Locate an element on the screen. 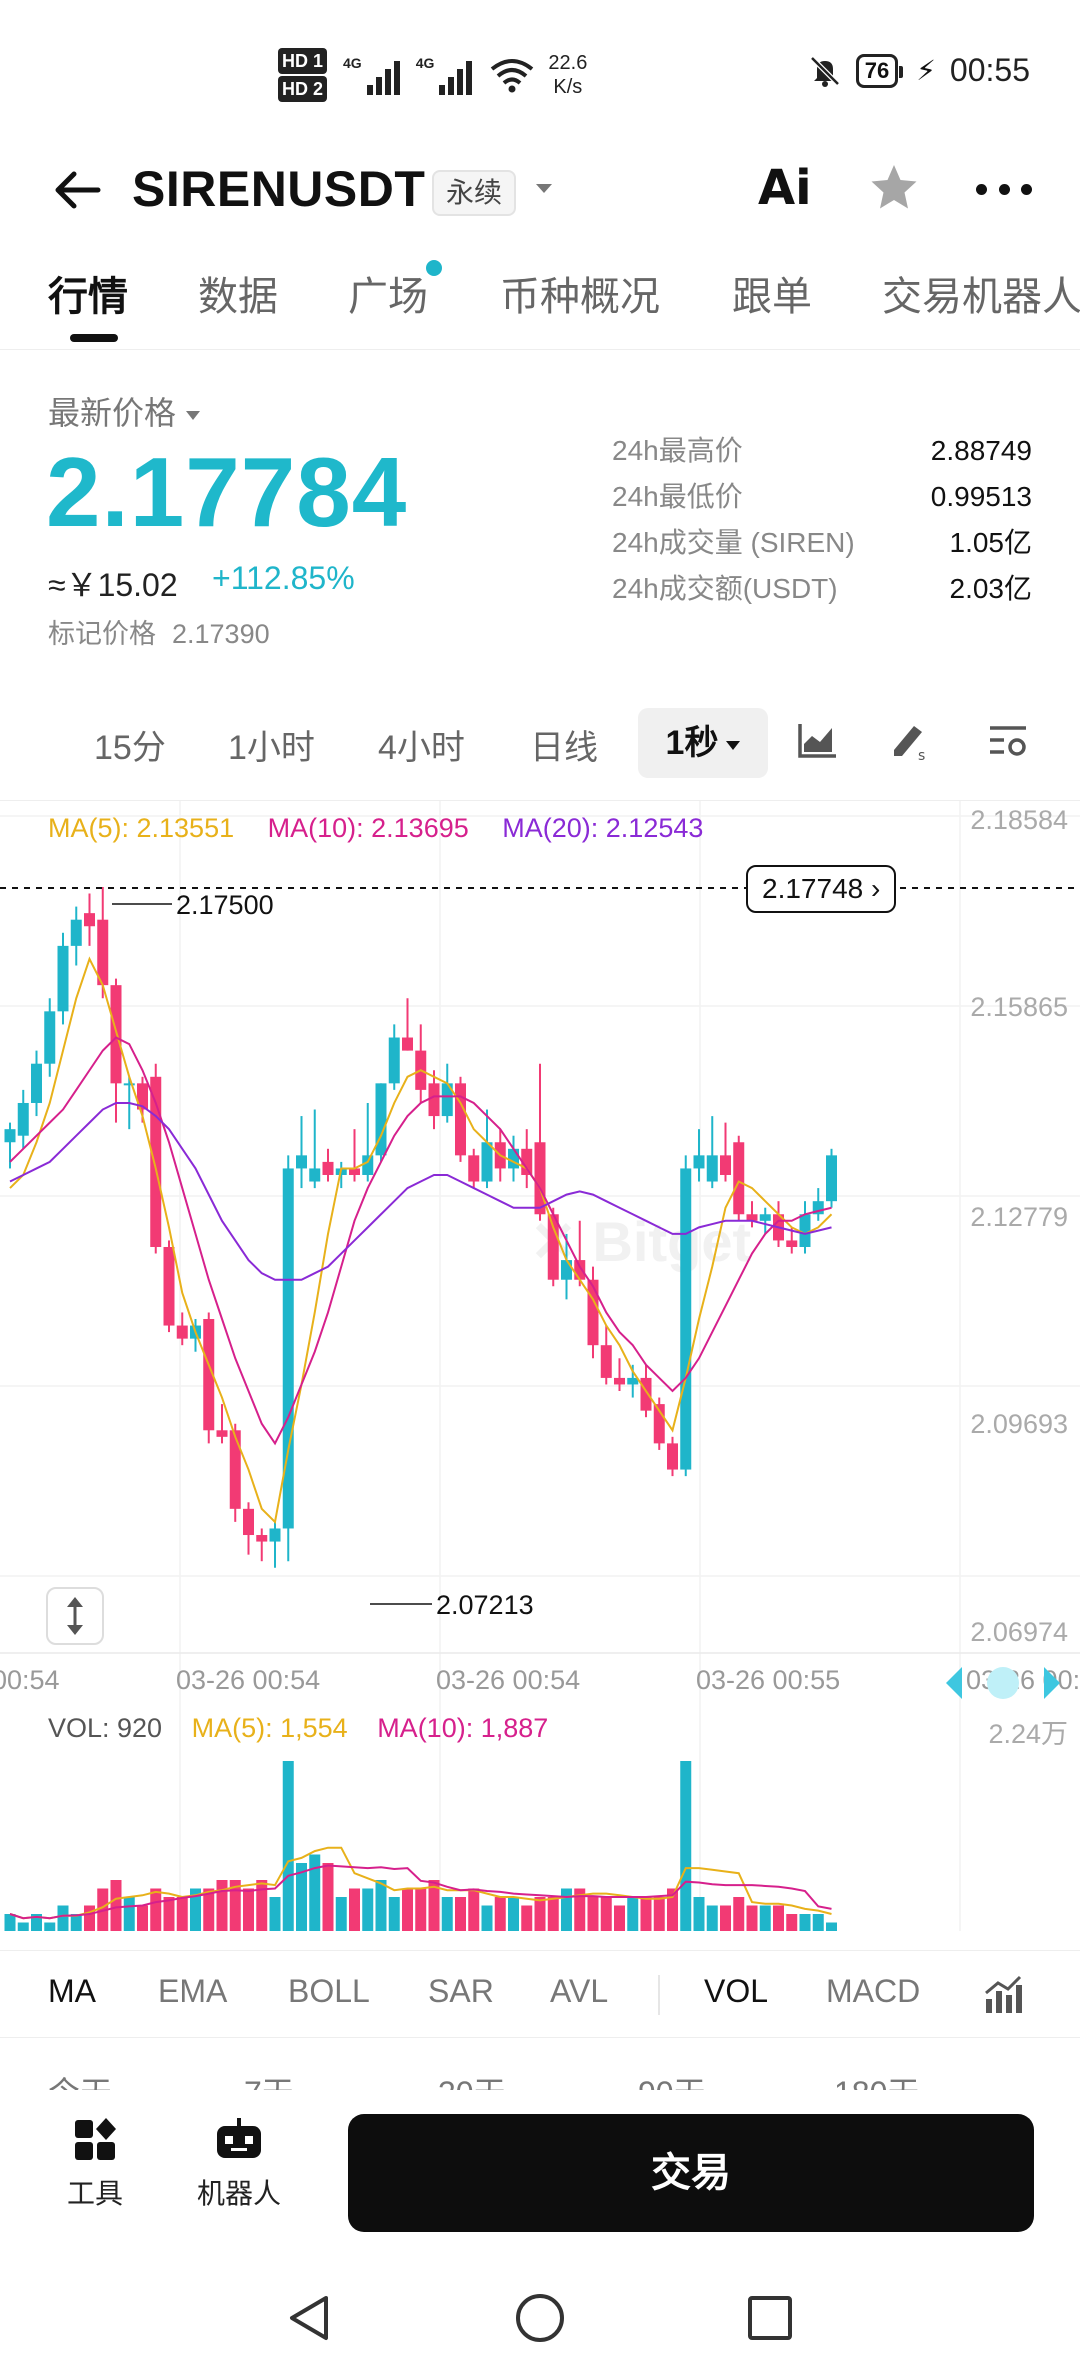 The width and height of the screenshot is (1080, 2376). latest-price-dropdown: 最新价格 is located at coordinates (124, 411).